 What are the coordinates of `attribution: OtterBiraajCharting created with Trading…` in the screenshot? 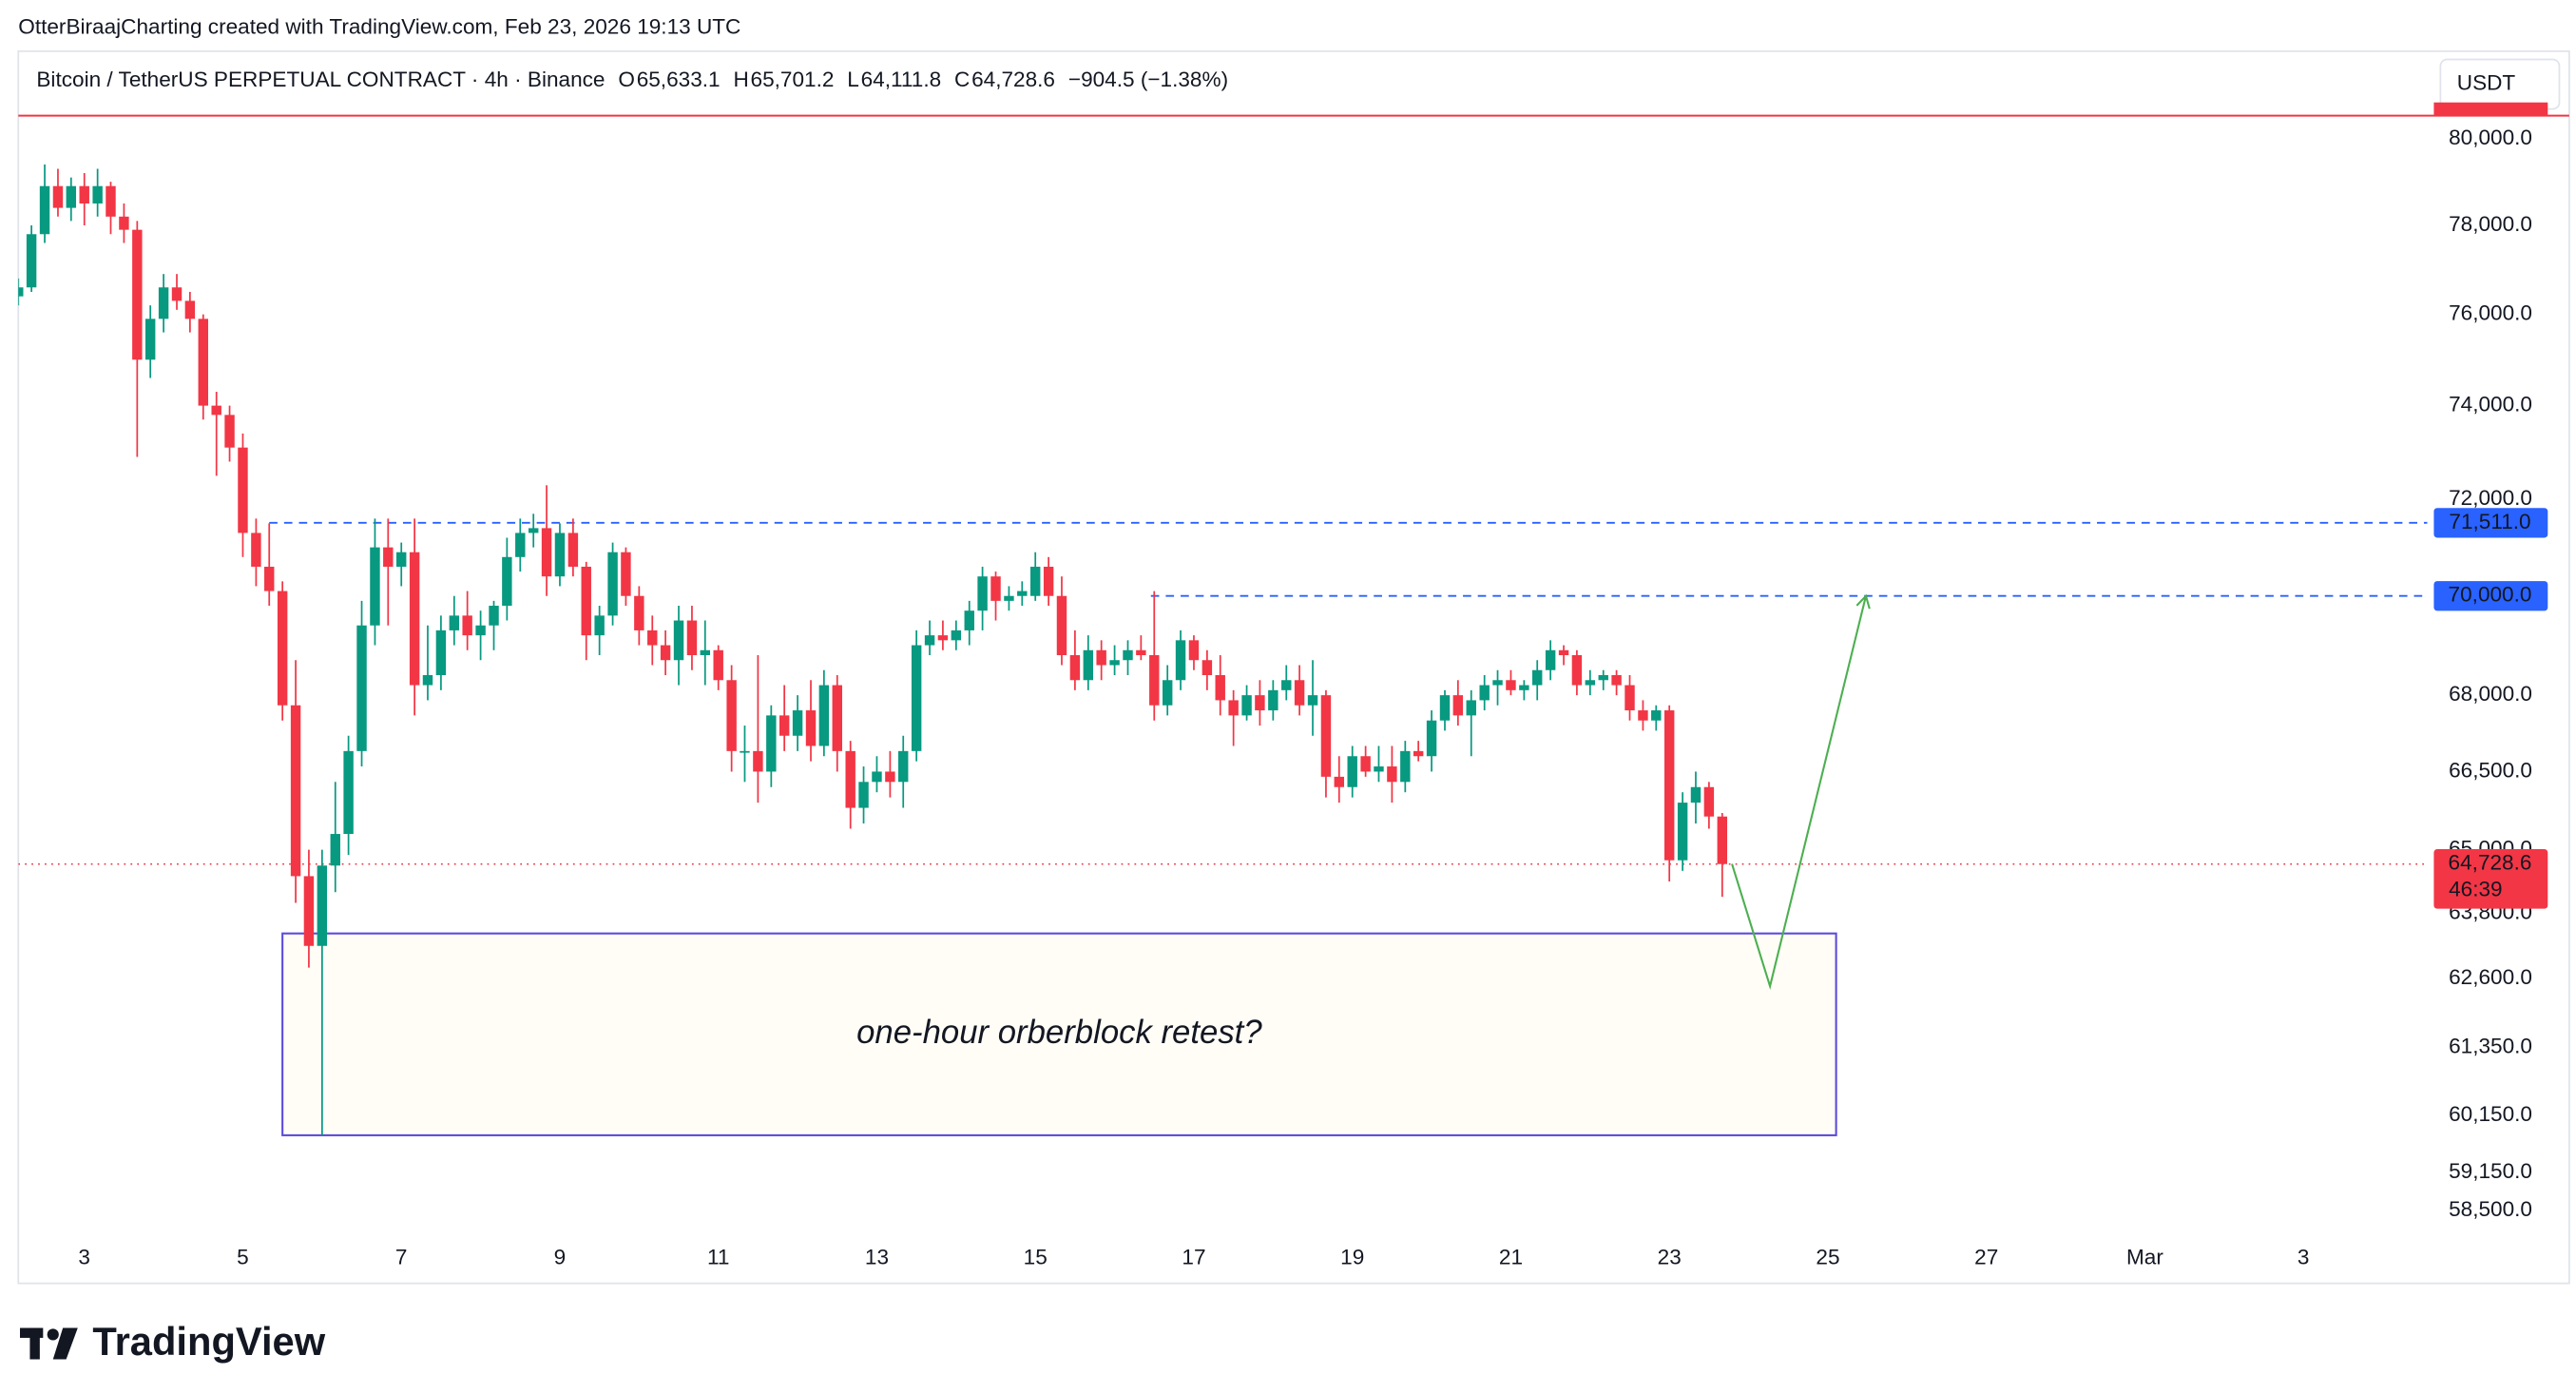 It's located at (379, 26).